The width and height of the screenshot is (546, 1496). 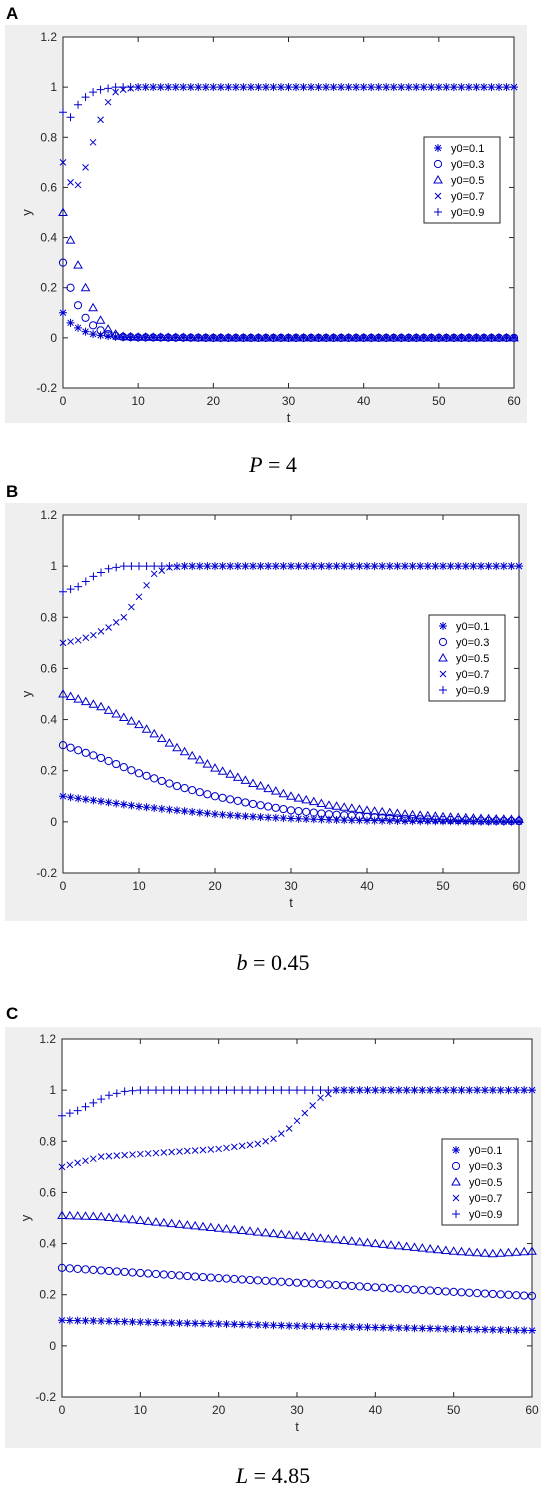 I want to click on x-tick-label: 20, so click(x=215, y=886).